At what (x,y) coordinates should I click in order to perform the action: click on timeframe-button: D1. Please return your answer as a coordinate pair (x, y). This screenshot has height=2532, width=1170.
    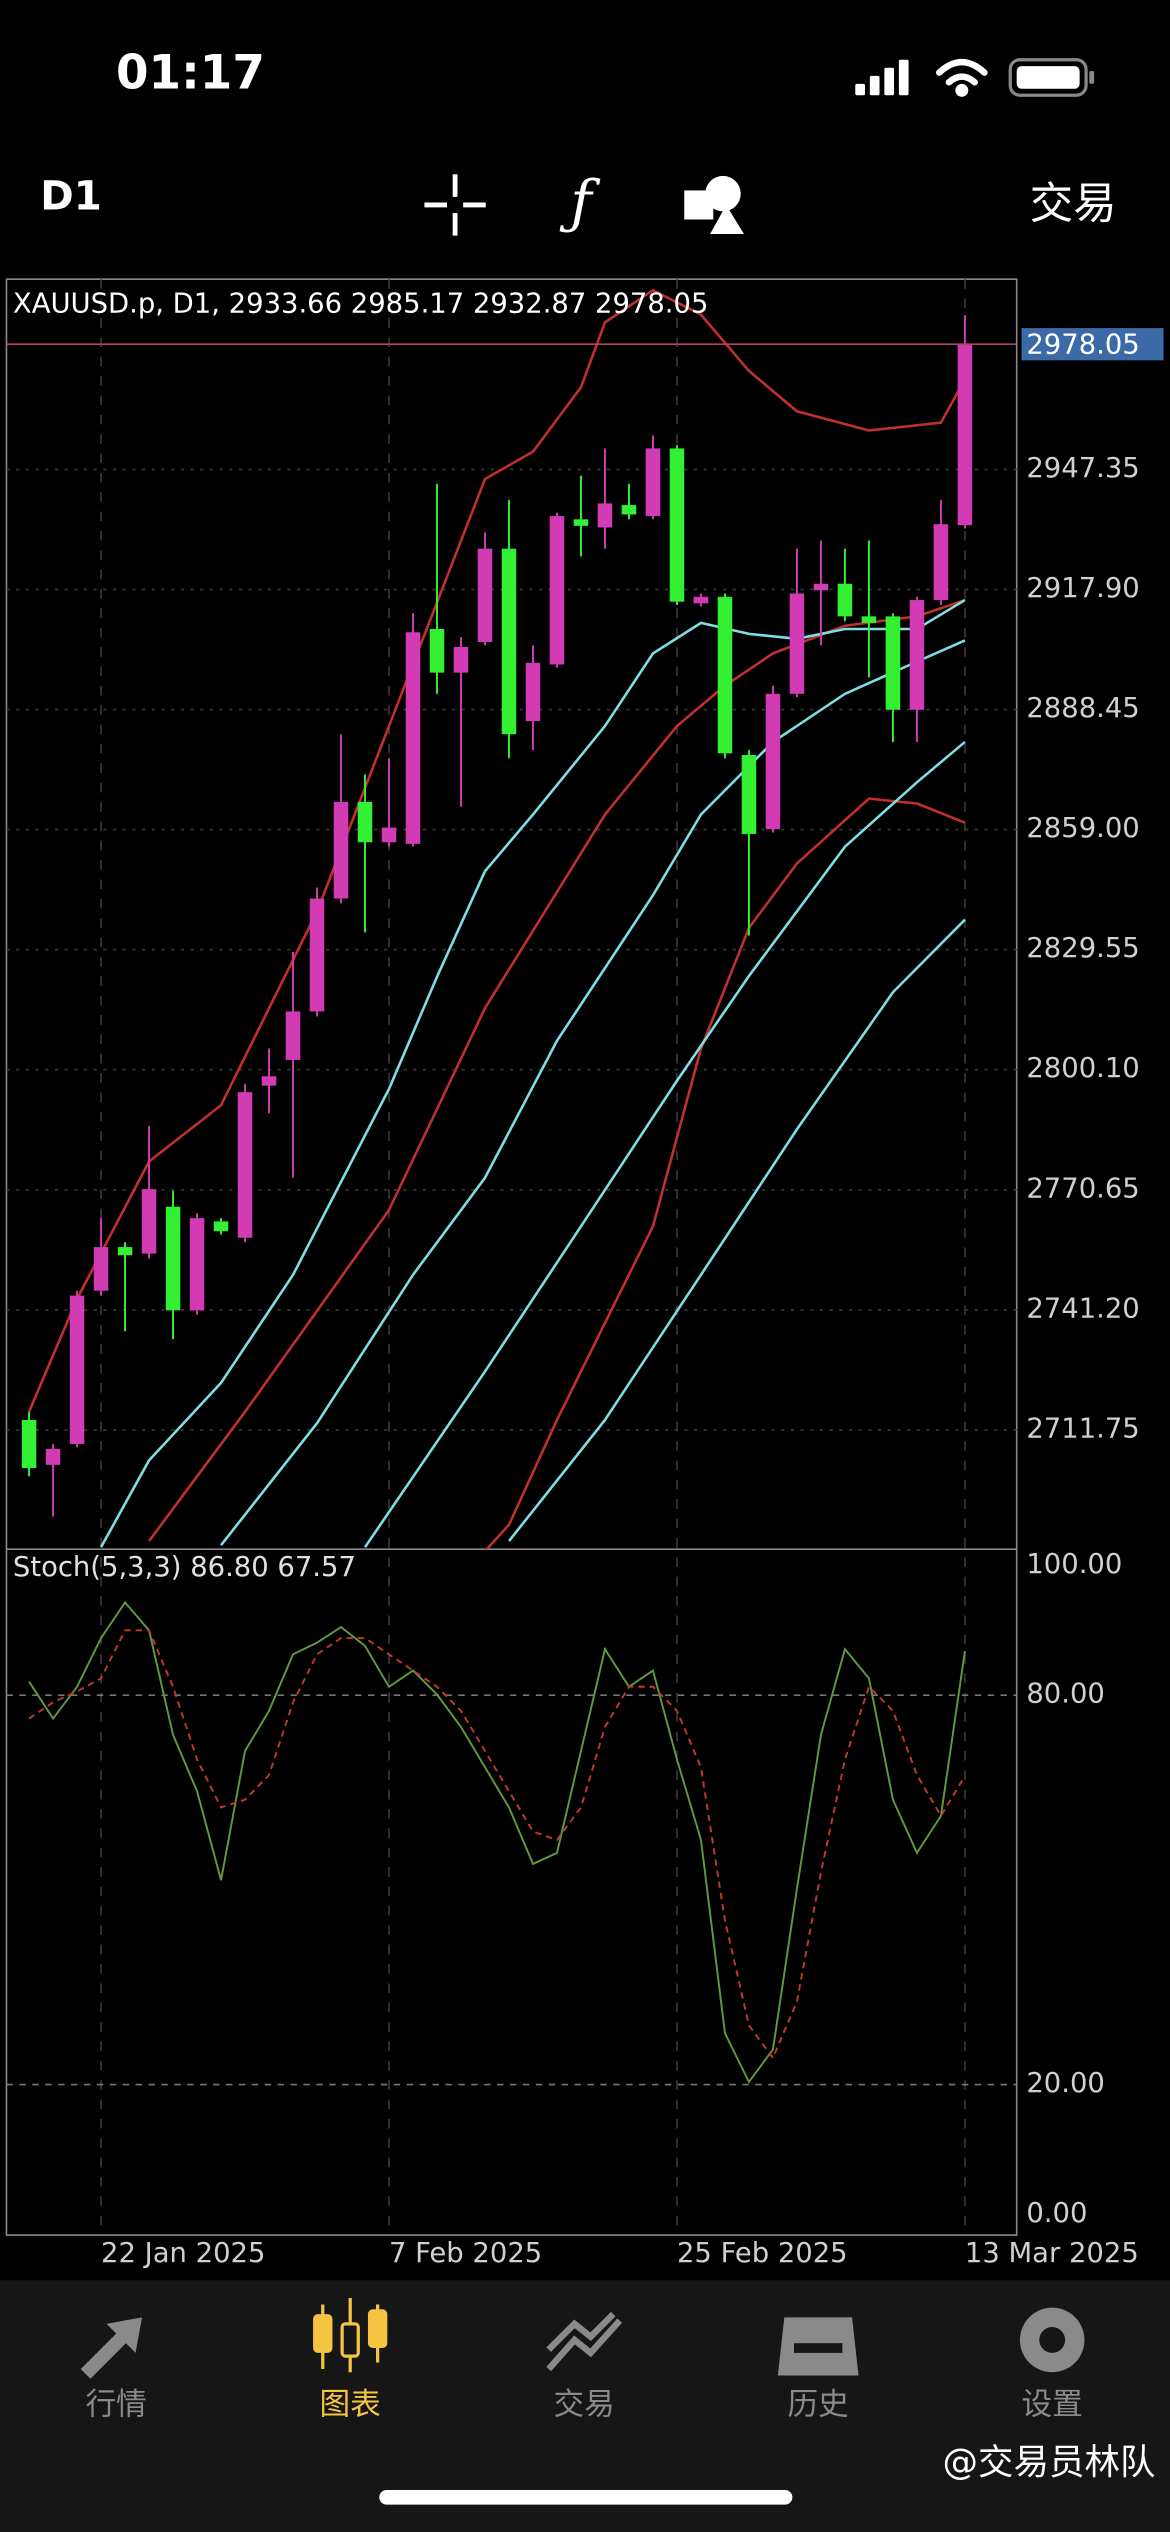
    Looking at the image, I should click on (71, 195).